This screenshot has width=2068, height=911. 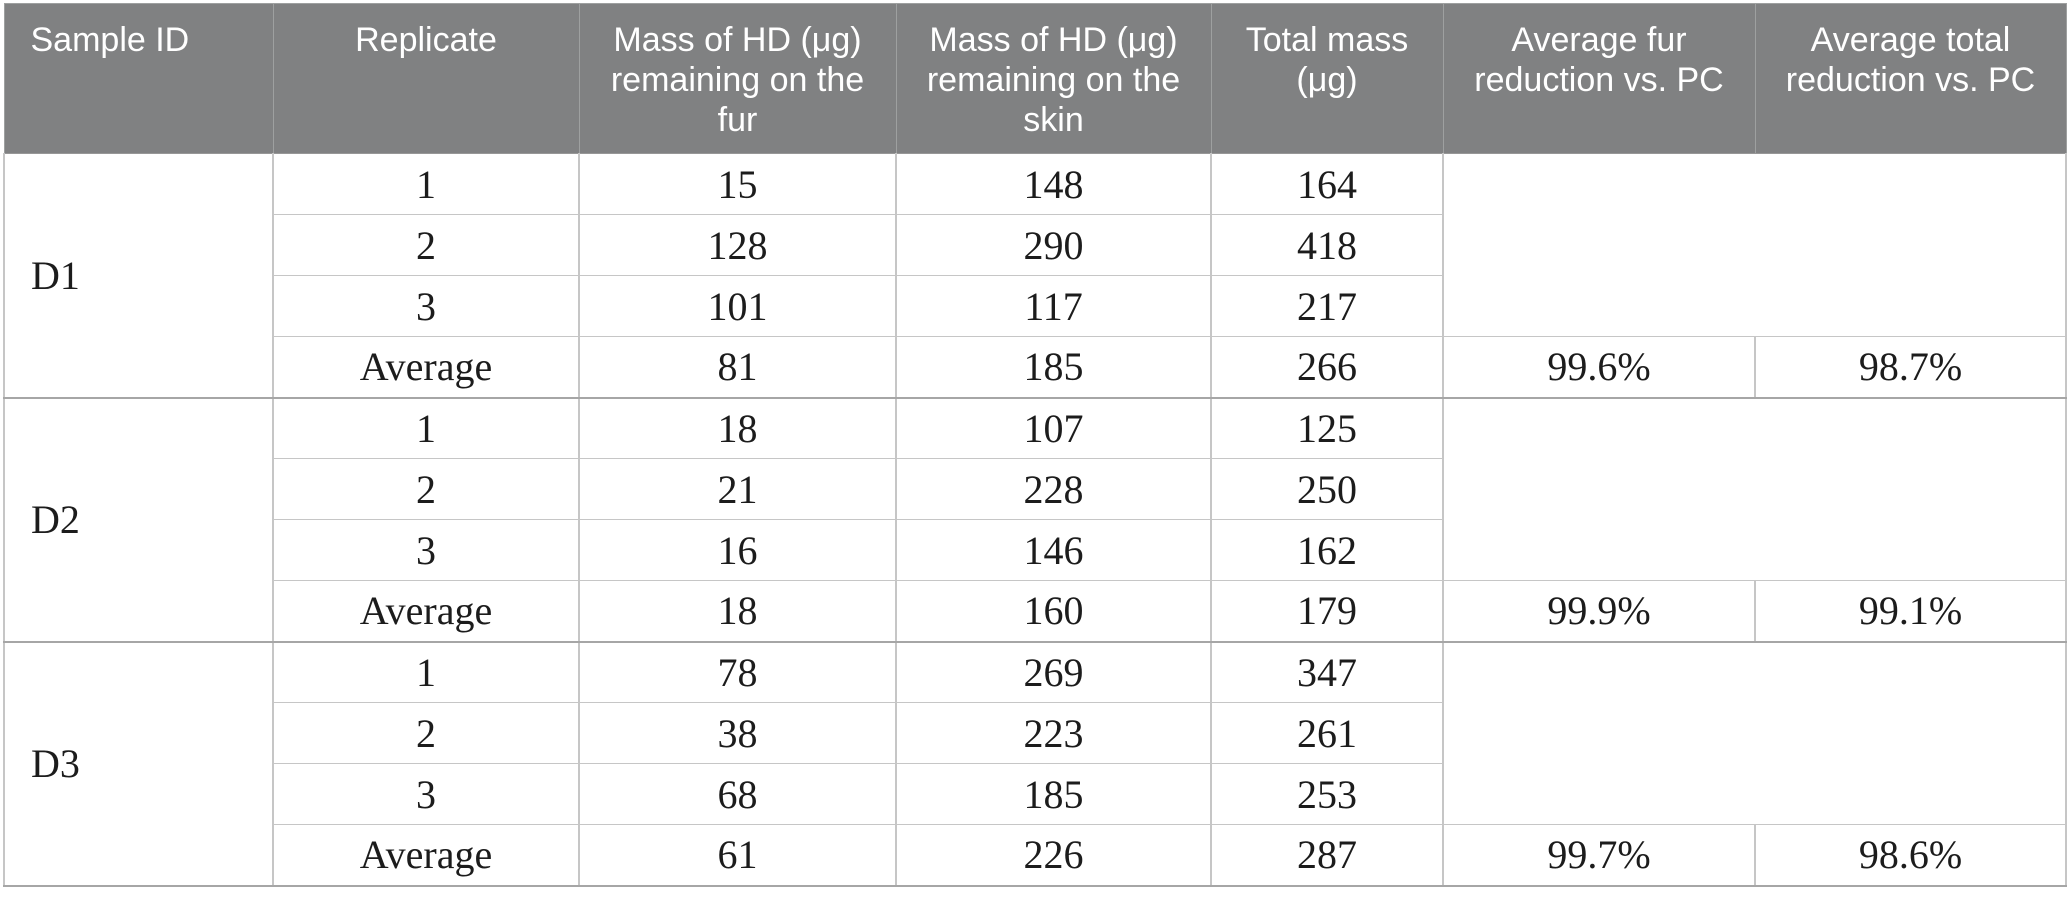 I want to click on mass-fur-cell: 21, so click(x=737, y=489).